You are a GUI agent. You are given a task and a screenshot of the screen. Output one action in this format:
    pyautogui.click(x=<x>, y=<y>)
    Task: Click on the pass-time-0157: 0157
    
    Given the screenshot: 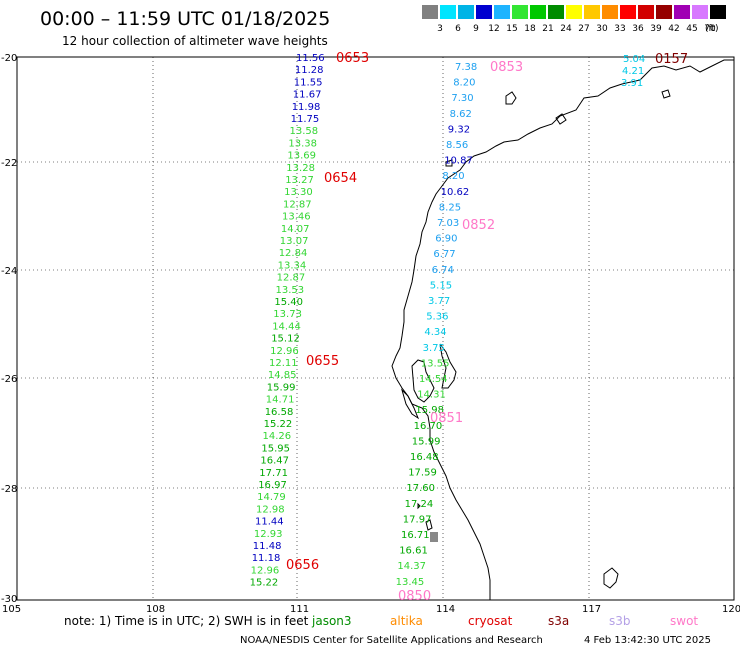 What is the action you would take?
    pyautogui.click(x=671, y=59)
    